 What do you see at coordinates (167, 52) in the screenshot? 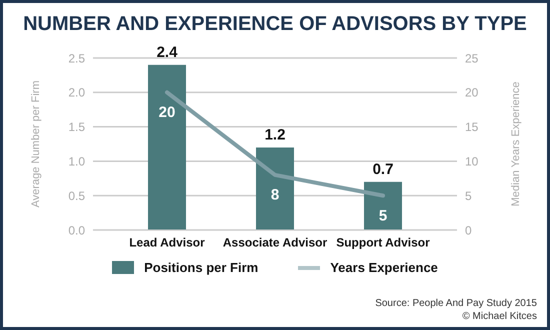
I see `data-label: 2.4` at bounding box center [167, 52].